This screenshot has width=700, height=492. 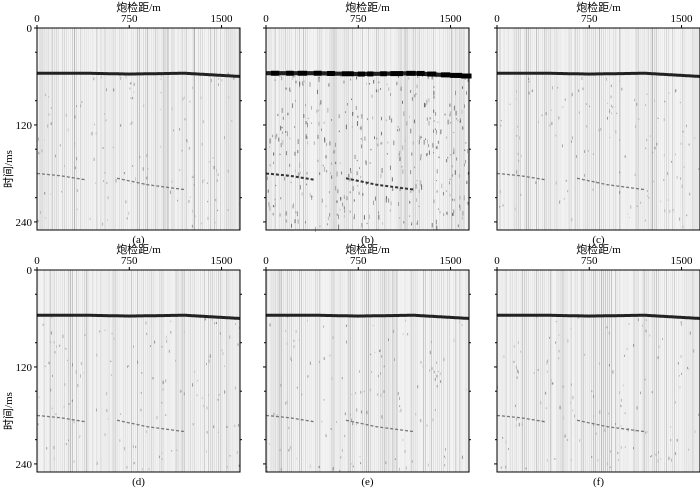 I want to click on first-arrival-noise, so click(x=371, y=74).